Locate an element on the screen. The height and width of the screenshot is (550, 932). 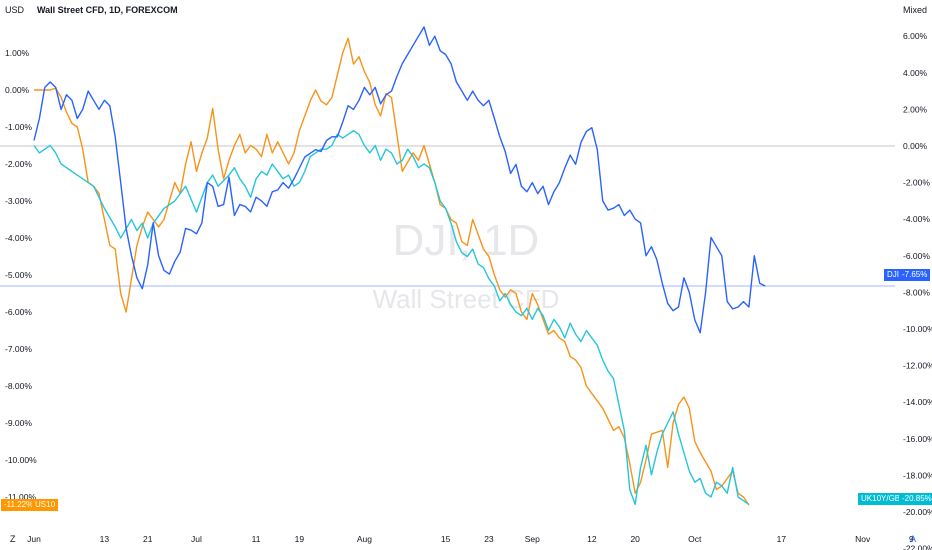
x-tick-label: 15 is located at coordinates (446, 539).